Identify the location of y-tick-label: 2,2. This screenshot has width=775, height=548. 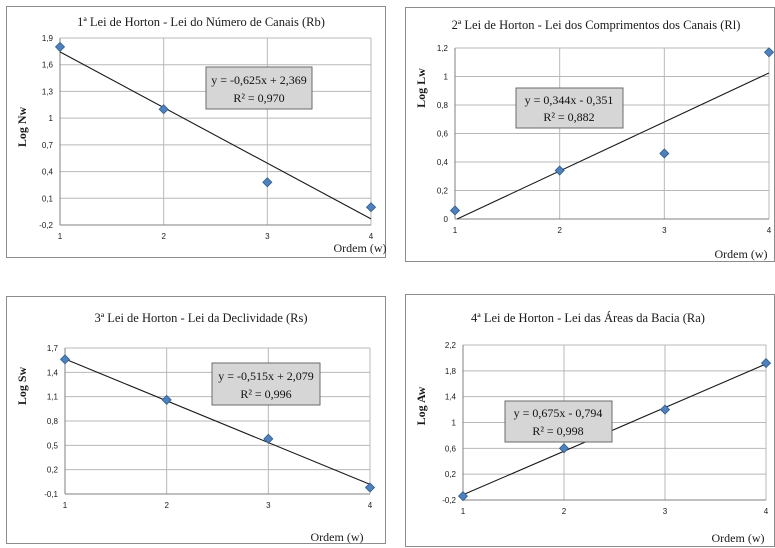
(451, 345).